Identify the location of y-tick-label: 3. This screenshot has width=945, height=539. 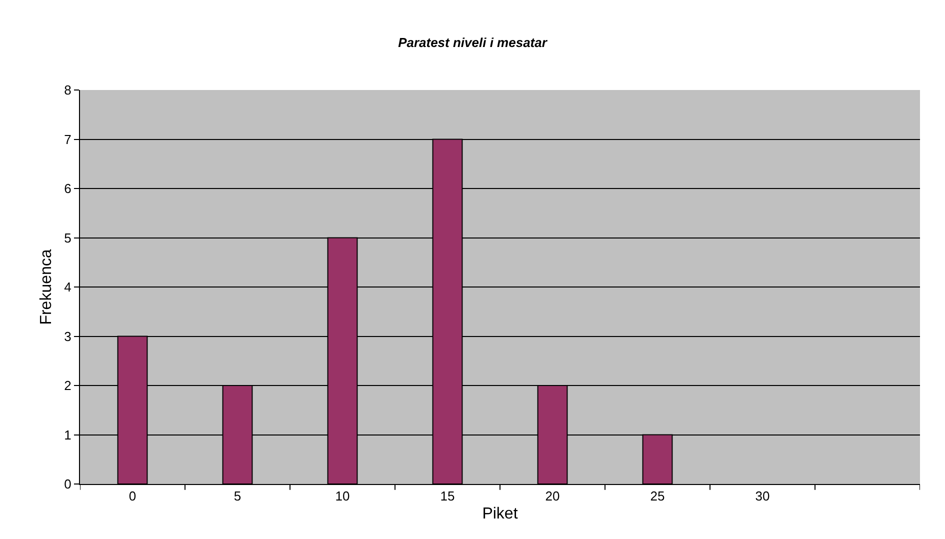
(68, 336).